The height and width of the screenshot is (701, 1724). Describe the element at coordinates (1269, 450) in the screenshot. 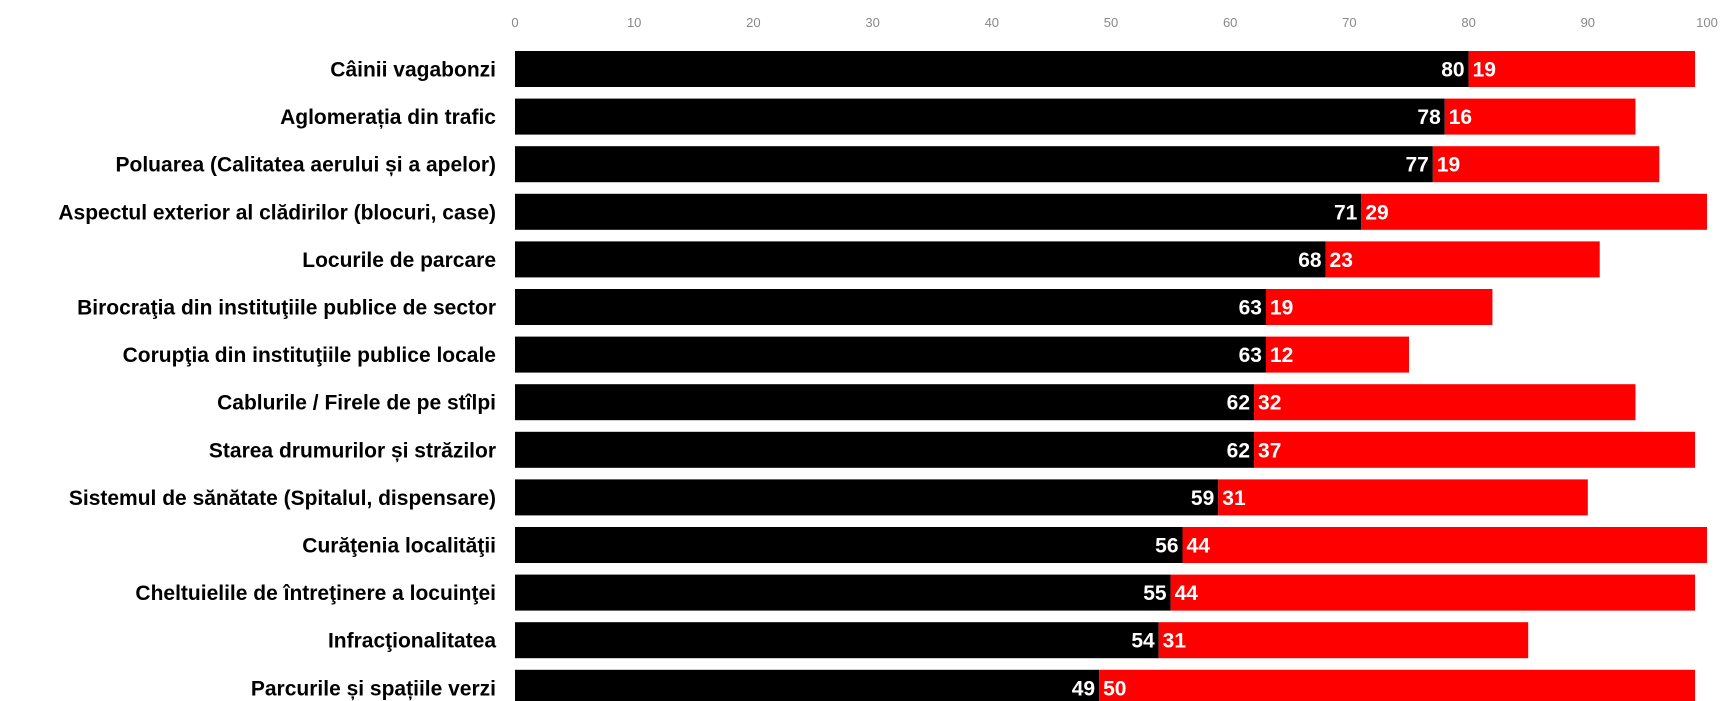

I see `data-label: 37` at that location.